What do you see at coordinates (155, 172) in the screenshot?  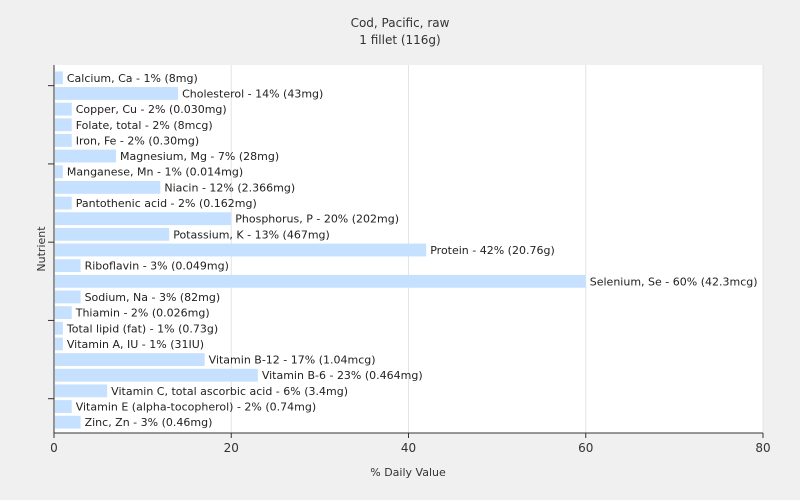 I see `bar-label: Manganese, Mn - 1% (0.014mg)` at bounding box center [155, 172].